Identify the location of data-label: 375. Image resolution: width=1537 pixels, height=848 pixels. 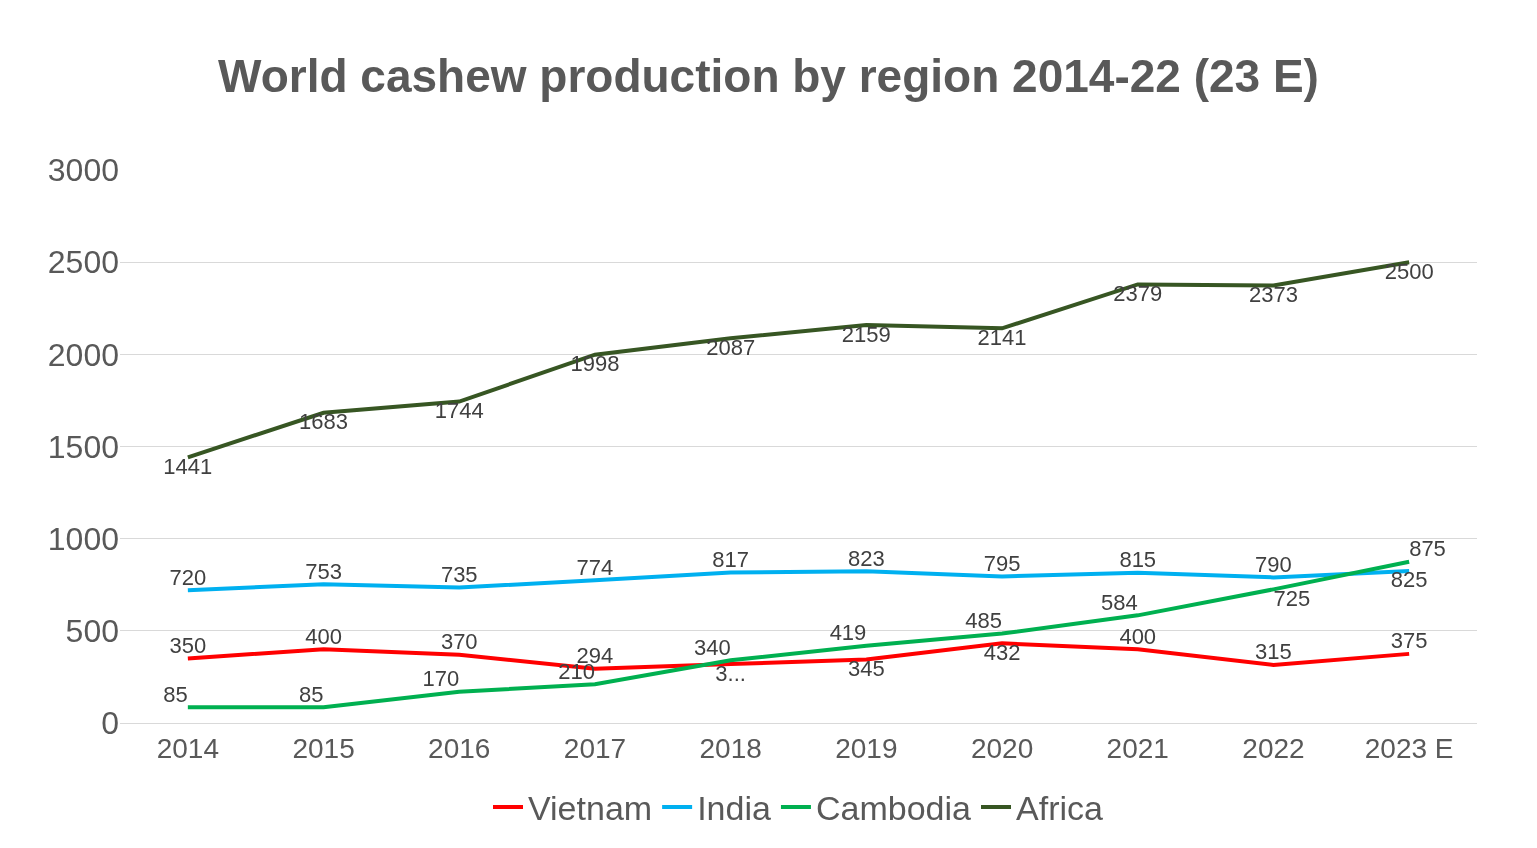
(1409, 641).